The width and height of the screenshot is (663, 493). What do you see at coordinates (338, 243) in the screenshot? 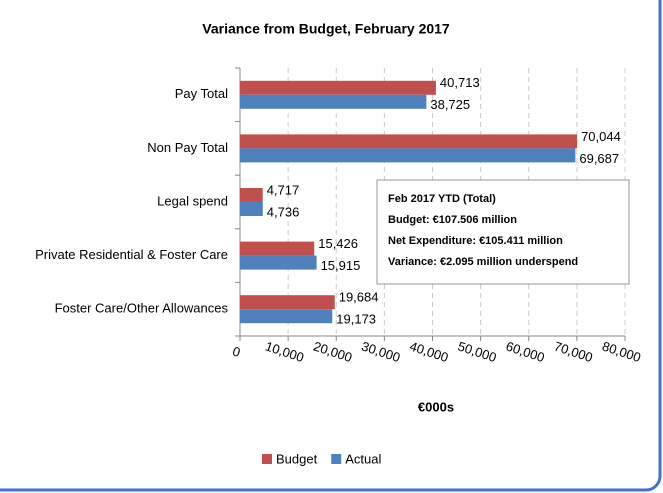
I see `data-label: 15,426` at bounding box center [338, 243].